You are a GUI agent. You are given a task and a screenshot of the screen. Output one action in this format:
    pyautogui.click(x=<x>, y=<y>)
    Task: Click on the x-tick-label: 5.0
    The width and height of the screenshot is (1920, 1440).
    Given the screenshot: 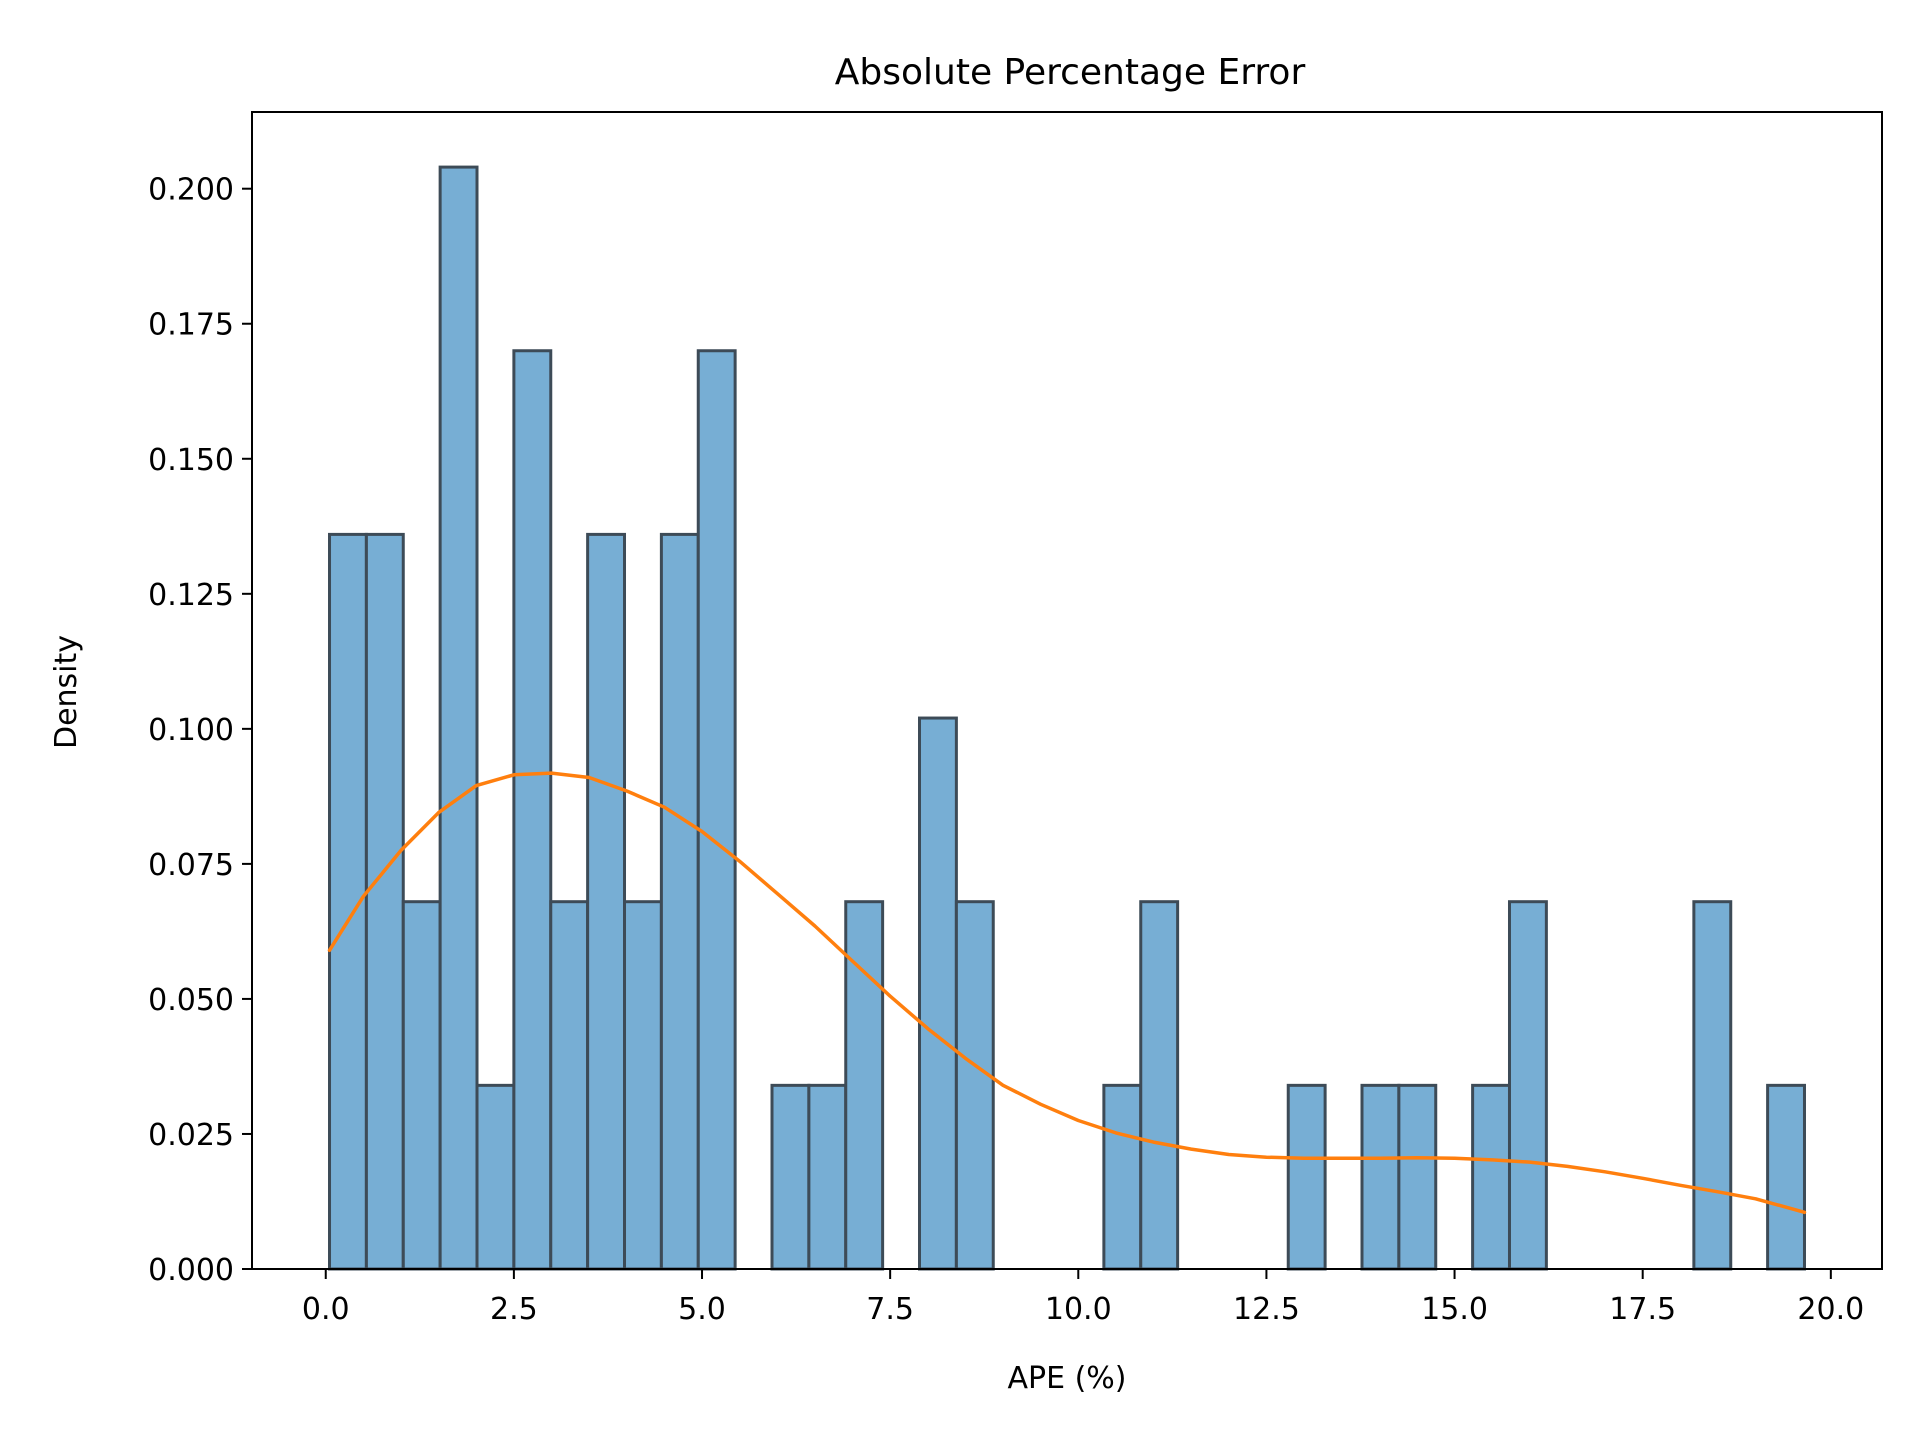 What is the action you would take?
    pyautogui.click(x=702, y=1309)
    